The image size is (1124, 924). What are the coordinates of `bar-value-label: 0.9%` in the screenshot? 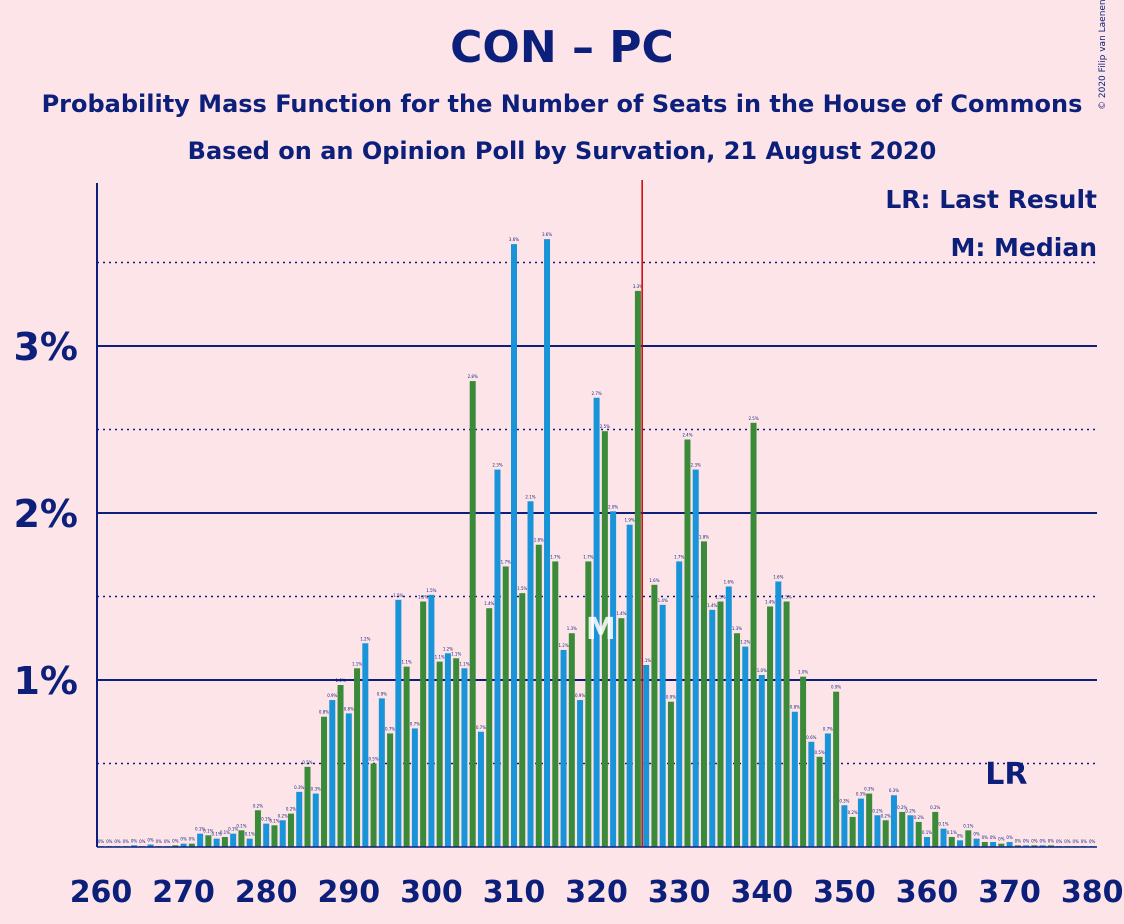 It's located at (332, 695).